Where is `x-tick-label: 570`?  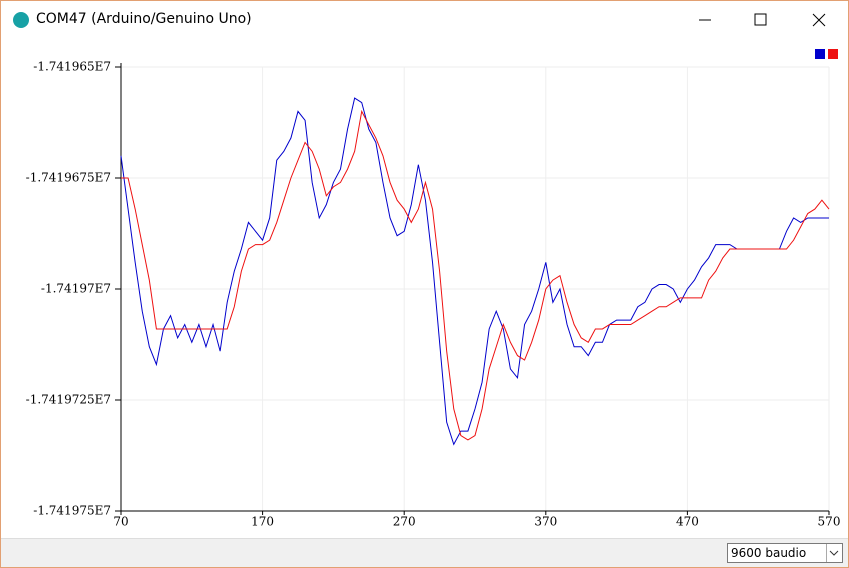 x-tick-label: 570 is located at coordinates (829, 522).